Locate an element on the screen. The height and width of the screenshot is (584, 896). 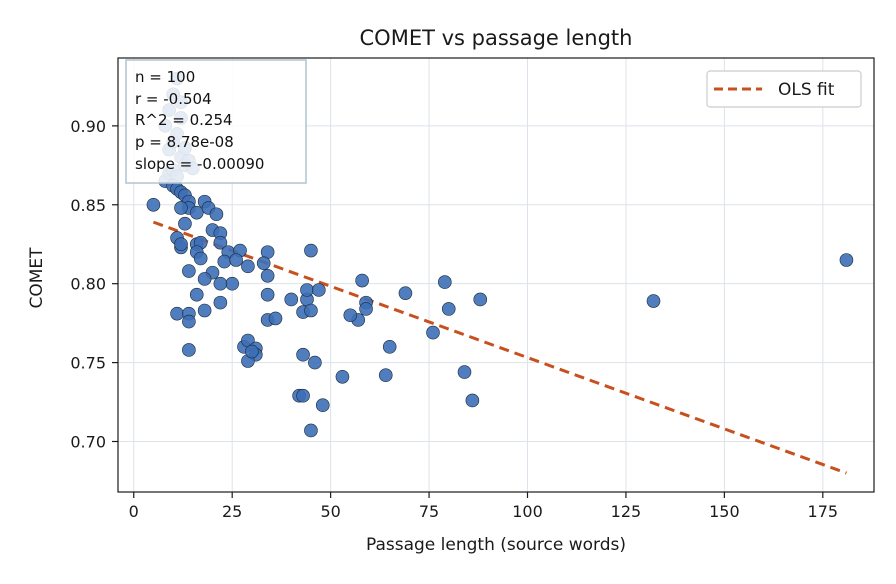
legend: OLS fit is located at coordinates (784, 89).